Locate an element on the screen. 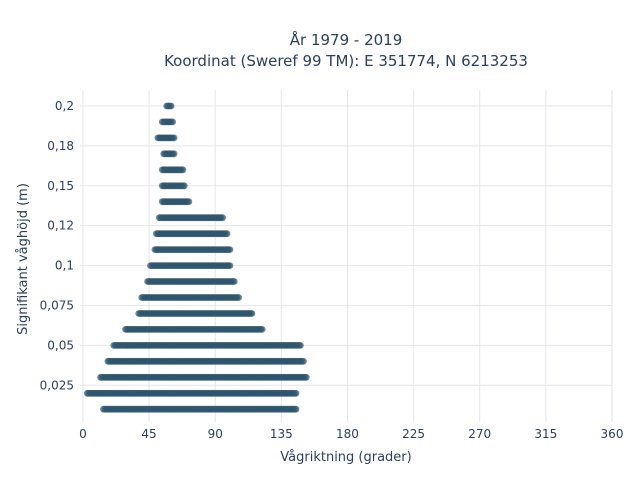 This screenshot has width=640, height=480. y-tick-label: 0,05 is located at coordinates (60, 345).